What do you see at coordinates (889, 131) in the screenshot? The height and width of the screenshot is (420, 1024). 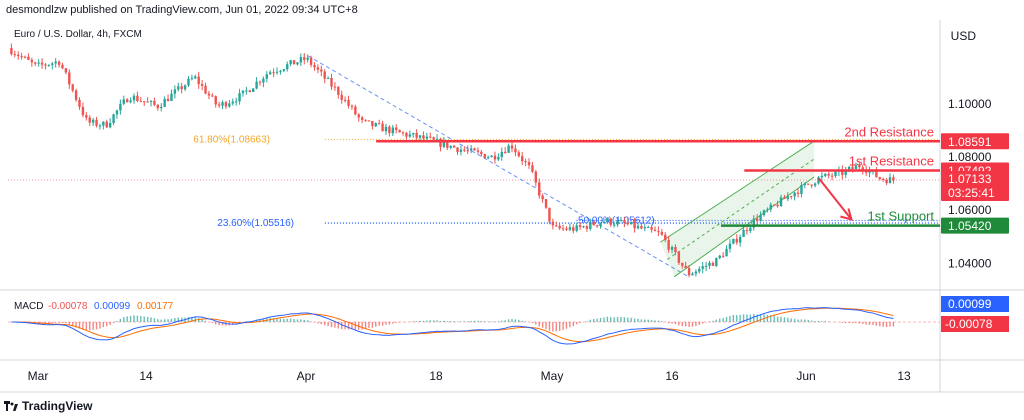 I see `level-name-label: 2nd Resistance` at bounding box center [889, 131].